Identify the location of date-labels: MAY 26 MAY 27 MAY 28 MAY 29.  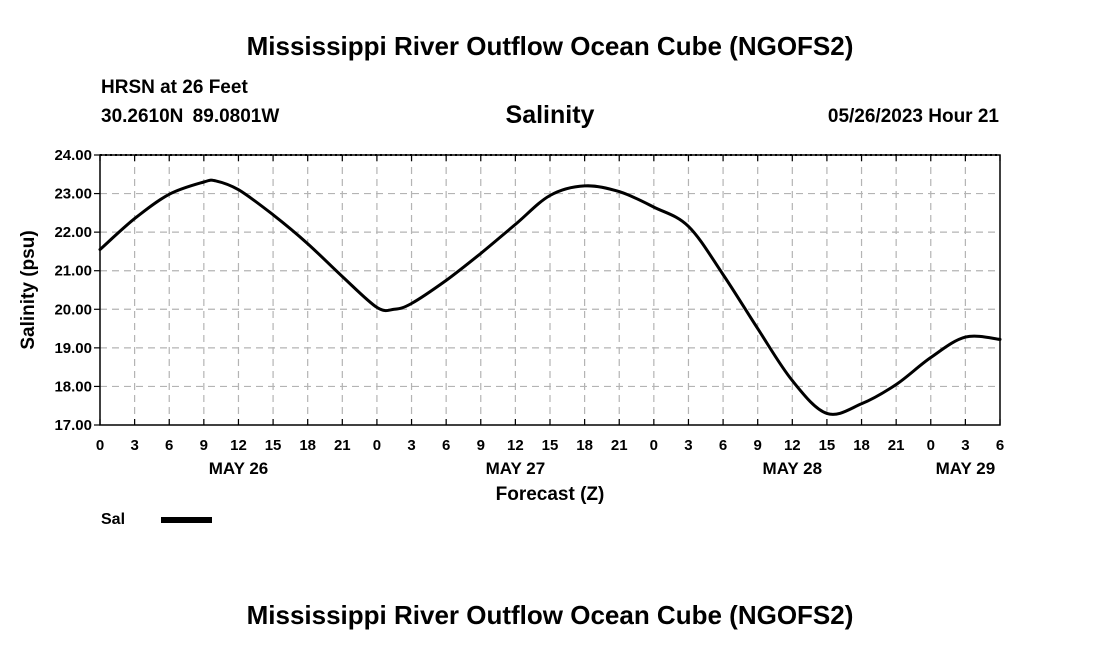
(602, 468).